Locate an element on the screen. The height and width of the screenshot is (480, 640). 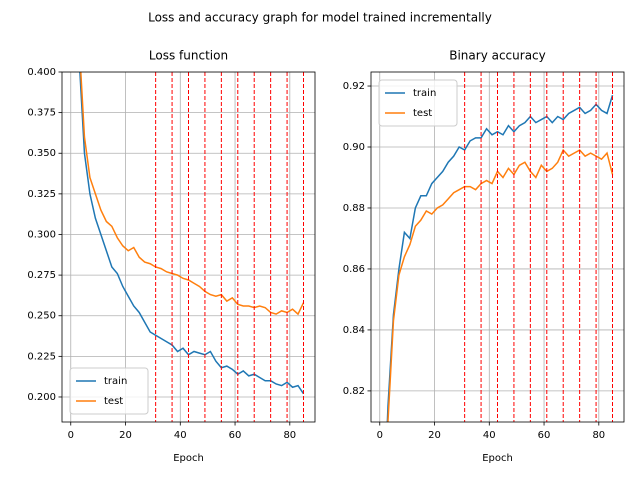
y-tick-label: 0.225 is located at coordinates (41, 356).